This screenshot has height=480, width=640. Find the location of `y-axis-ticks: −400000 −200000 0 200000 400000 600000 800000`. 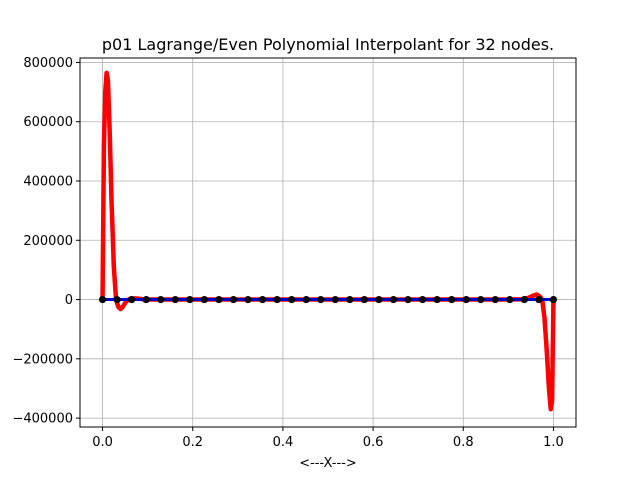

y-axis-ticks: −400000 −200000 0 200000 400000 600000 800000 is located at coordinates (46, 241).